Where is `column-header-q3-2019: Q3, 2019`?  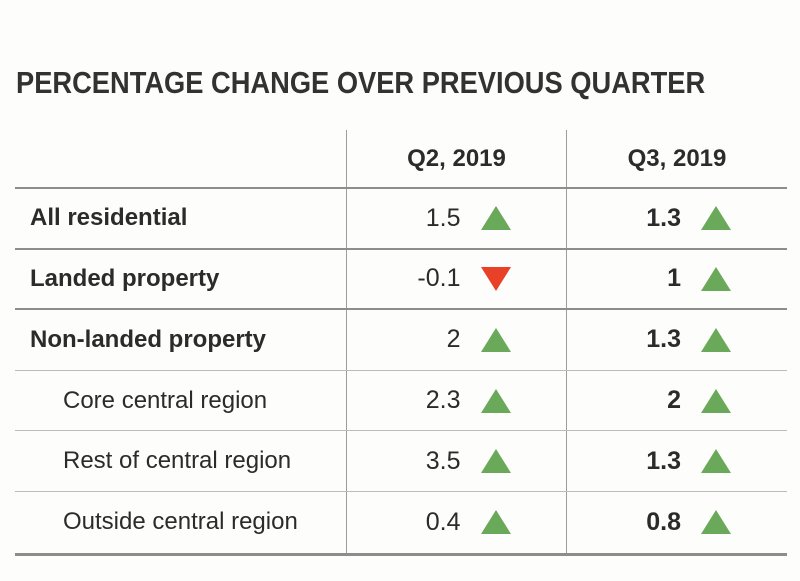
column-header-q3-2019: Q3, 2019 is located at coordinates (677, 158).